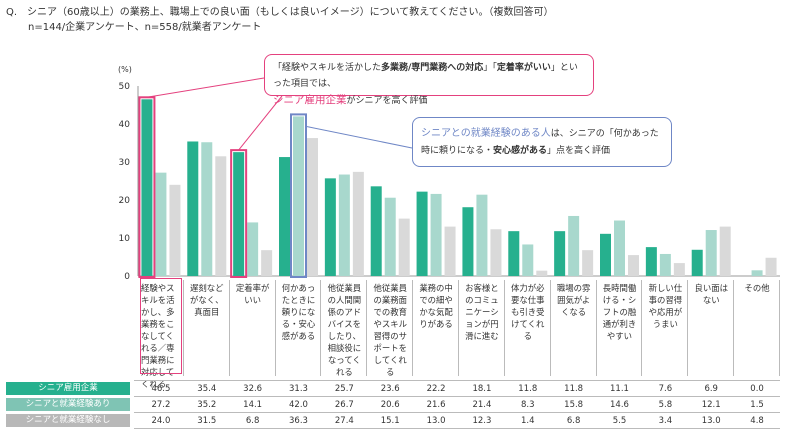  Describe the element at coordinates (619, 421) in the screenshot. I see `table-cell: 5.5` at that location.